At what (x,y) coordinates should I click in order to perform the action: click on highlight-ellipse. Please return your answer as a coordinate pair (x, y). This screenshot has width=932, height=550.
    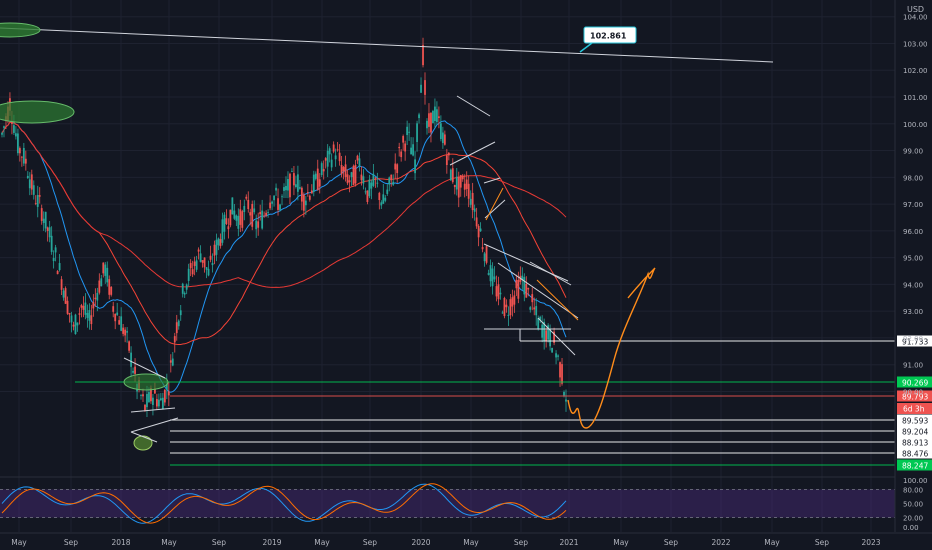
    Looking at the image, I should click on (20, 30).